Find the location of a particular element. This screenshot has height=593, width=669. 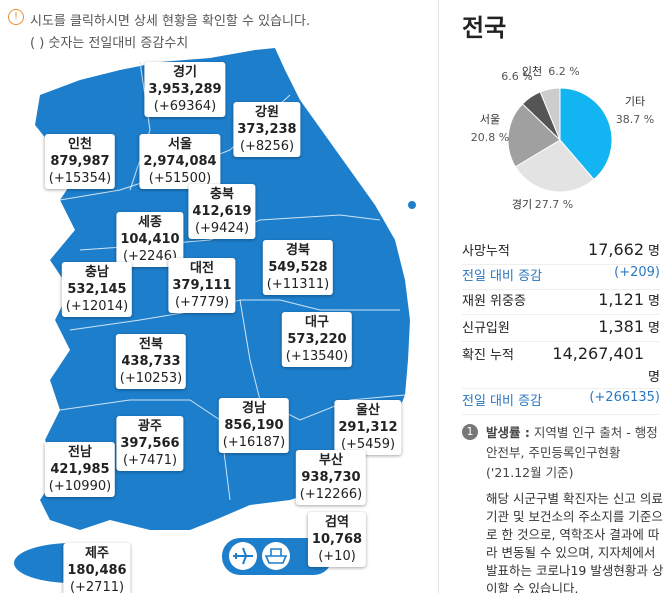

ship-icon is located at coordinates (276, 556).